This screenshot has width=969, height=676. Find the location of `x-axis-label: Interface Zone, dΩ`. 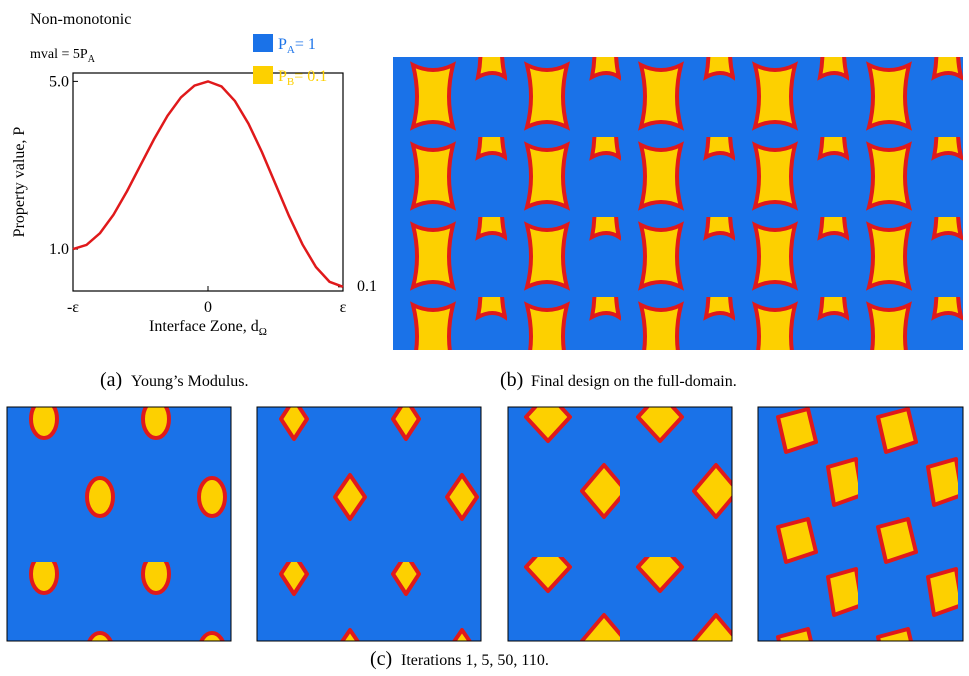

x-axis-label: Interface Zone, dΩ is located at coordinates (208, 328).